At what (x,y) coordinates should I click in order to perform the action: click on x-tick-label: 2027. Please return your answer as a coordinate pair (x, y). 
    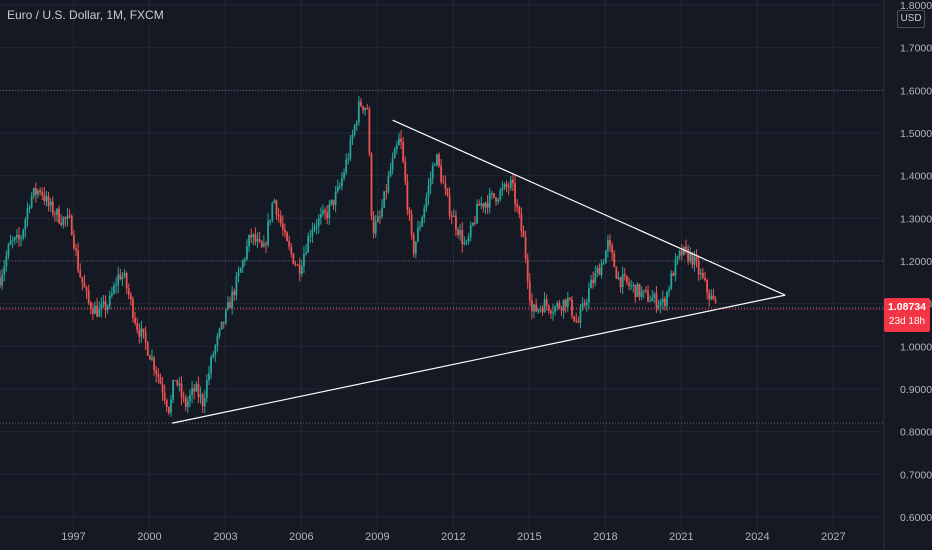
    Looking at the image, I should click on (833, 537).